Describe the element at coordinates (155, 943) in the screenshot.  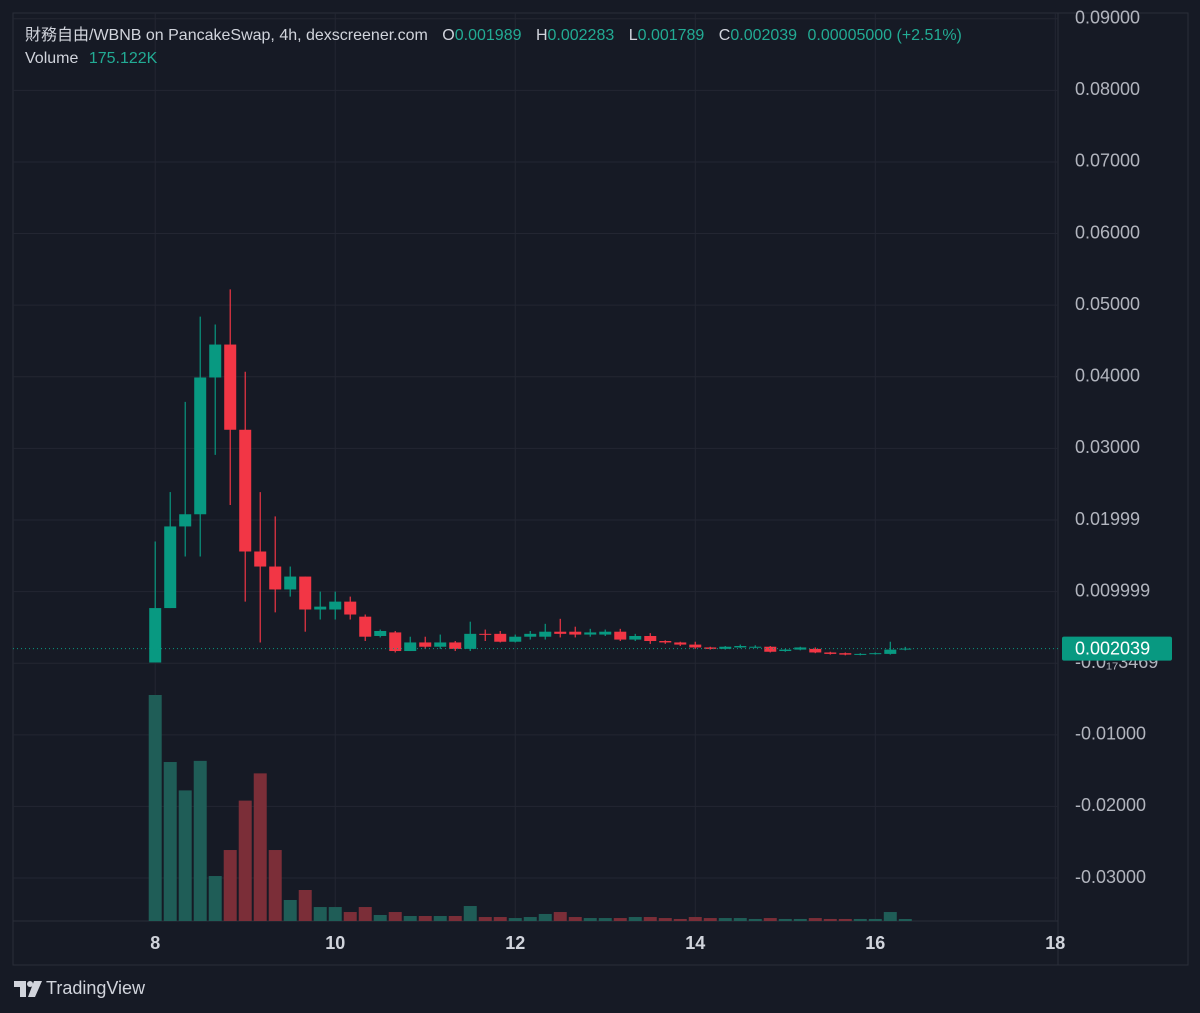
I see `x-tick-label: 8` at that location.